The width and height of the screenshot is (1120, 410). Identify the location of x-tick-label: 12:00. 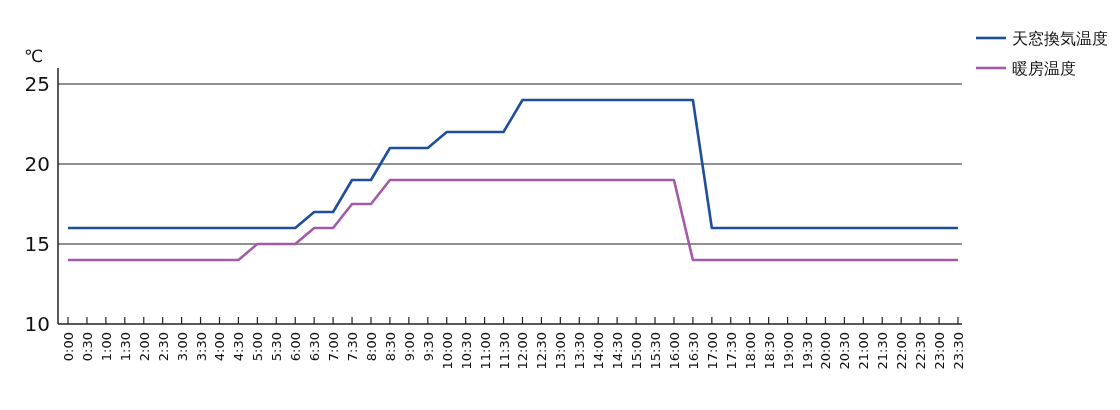
(523, 351).